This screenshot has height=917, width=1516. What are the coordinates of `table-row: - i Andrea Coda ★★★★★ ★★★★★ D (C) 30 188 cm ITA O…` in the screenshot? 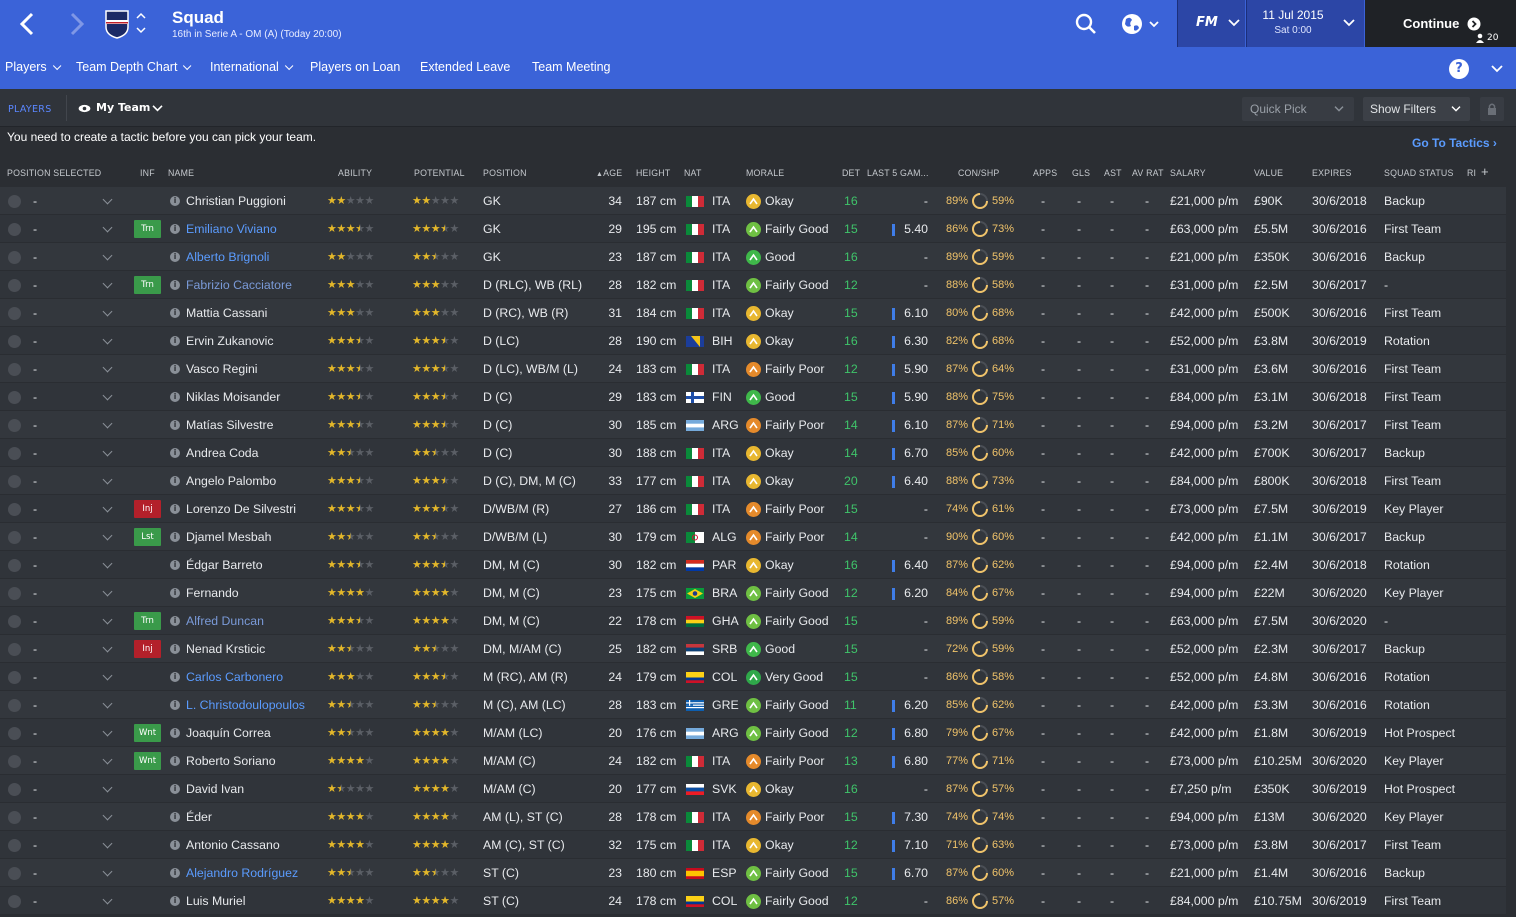 It's located at (753, 453).